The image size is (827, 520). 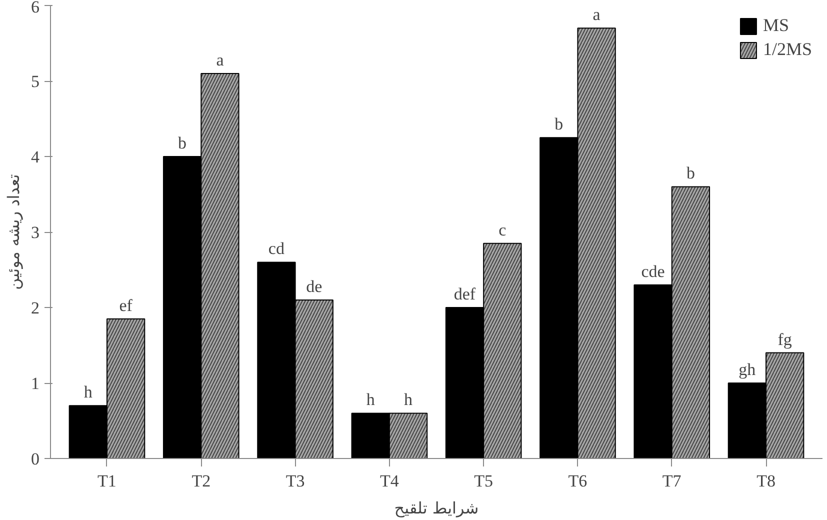 I want to click on y-tick-label: 0, so click(x=35, y=459).